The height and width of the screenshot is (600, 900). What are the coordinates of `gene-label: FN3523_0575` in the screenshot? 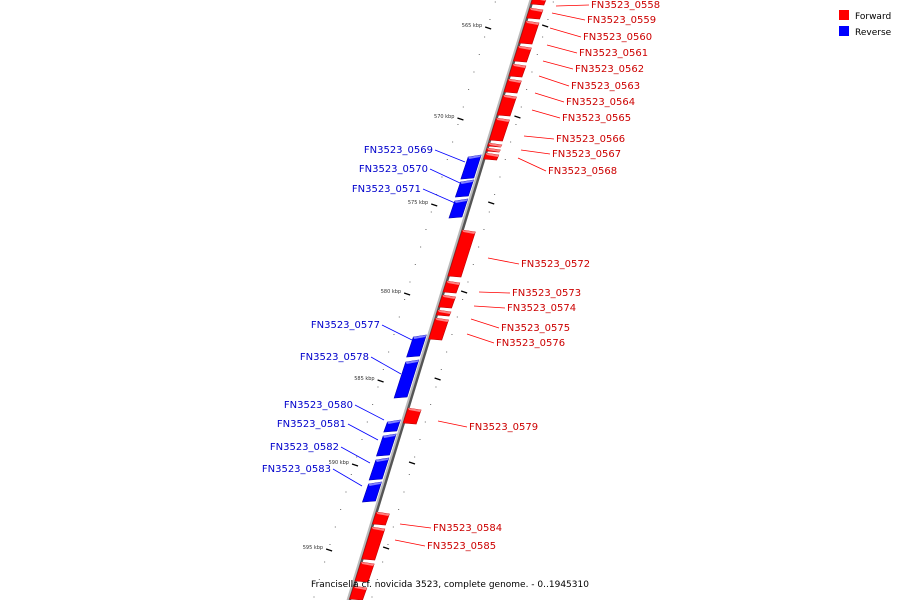 It's located at (535, 328).